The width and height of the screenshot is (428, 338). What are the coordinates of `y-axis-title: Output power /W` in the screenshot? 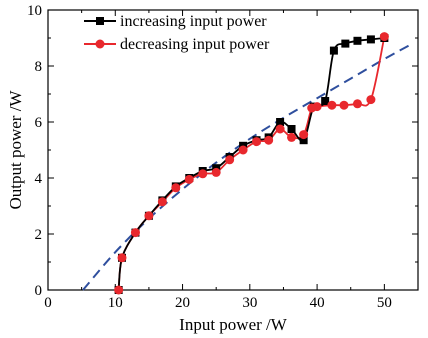 It's located at (15, 150).